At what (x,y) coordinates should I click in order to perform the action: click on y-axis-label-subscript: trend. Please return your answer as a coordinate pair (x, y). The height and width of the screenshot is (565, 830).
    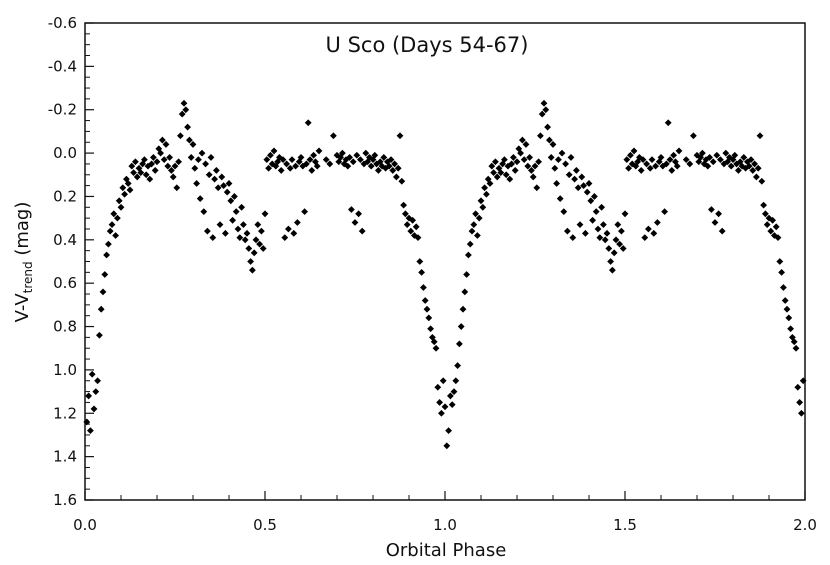
    Looking at the image, I should click on (28, 277).